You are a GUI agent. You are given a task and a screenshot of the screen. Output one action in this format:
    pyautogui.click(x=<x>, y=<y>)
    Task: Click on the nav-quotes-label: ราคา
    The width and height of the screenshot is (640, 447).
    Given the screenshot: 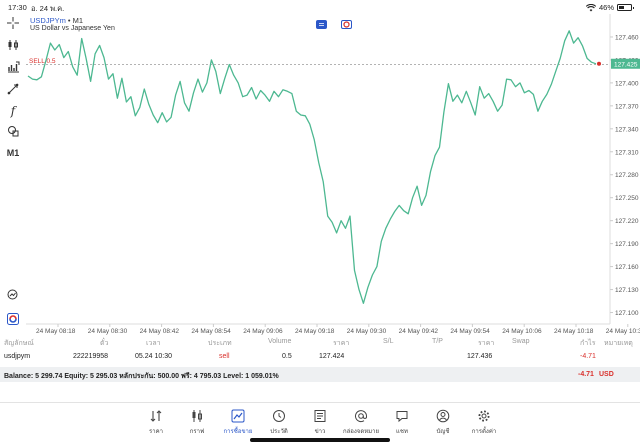 What is the action you would take?
    pyautogui.click(x=156, y=432)
    